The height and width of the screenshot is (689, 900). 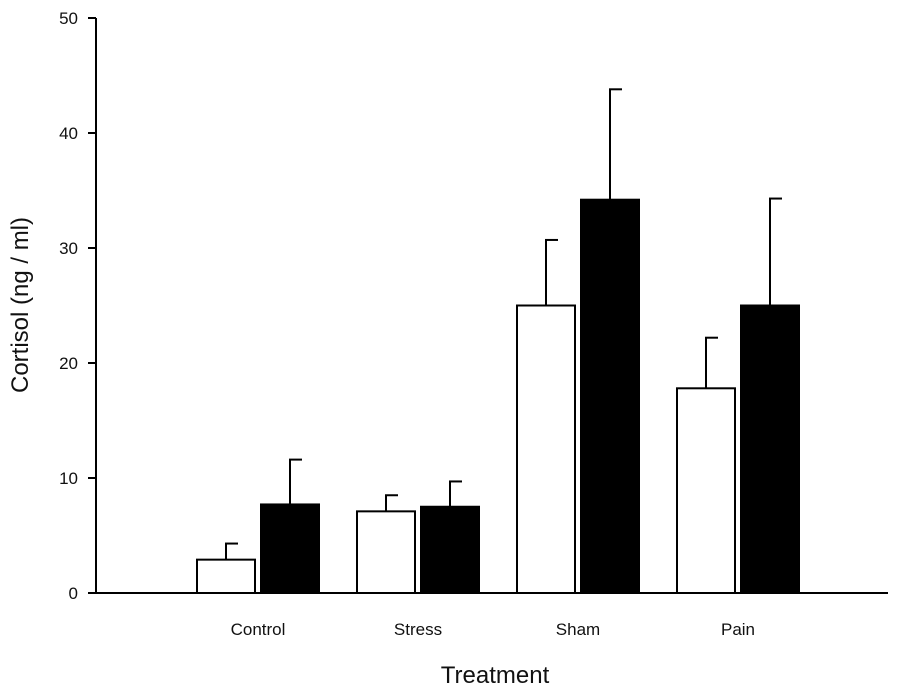 I want to click on y-axis-title: Cortisol (ng / ml), so click(x=20, y=305).